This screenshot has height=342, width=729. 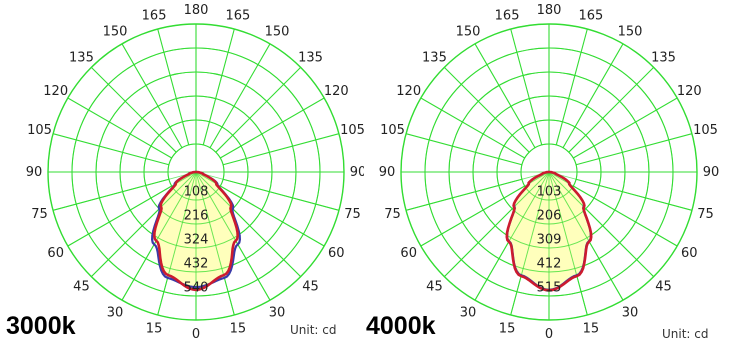 What do you see at coordinates (549, 240) in the screenshot?
I see `radial-tick-label: 309` at bounding box center [549, 240].